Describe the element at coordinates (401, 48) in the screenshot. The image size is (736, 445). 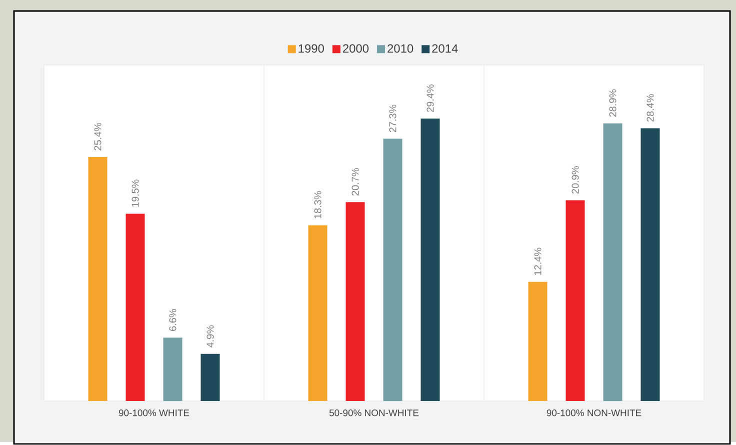
I see `legend-label: 2010` at that location.